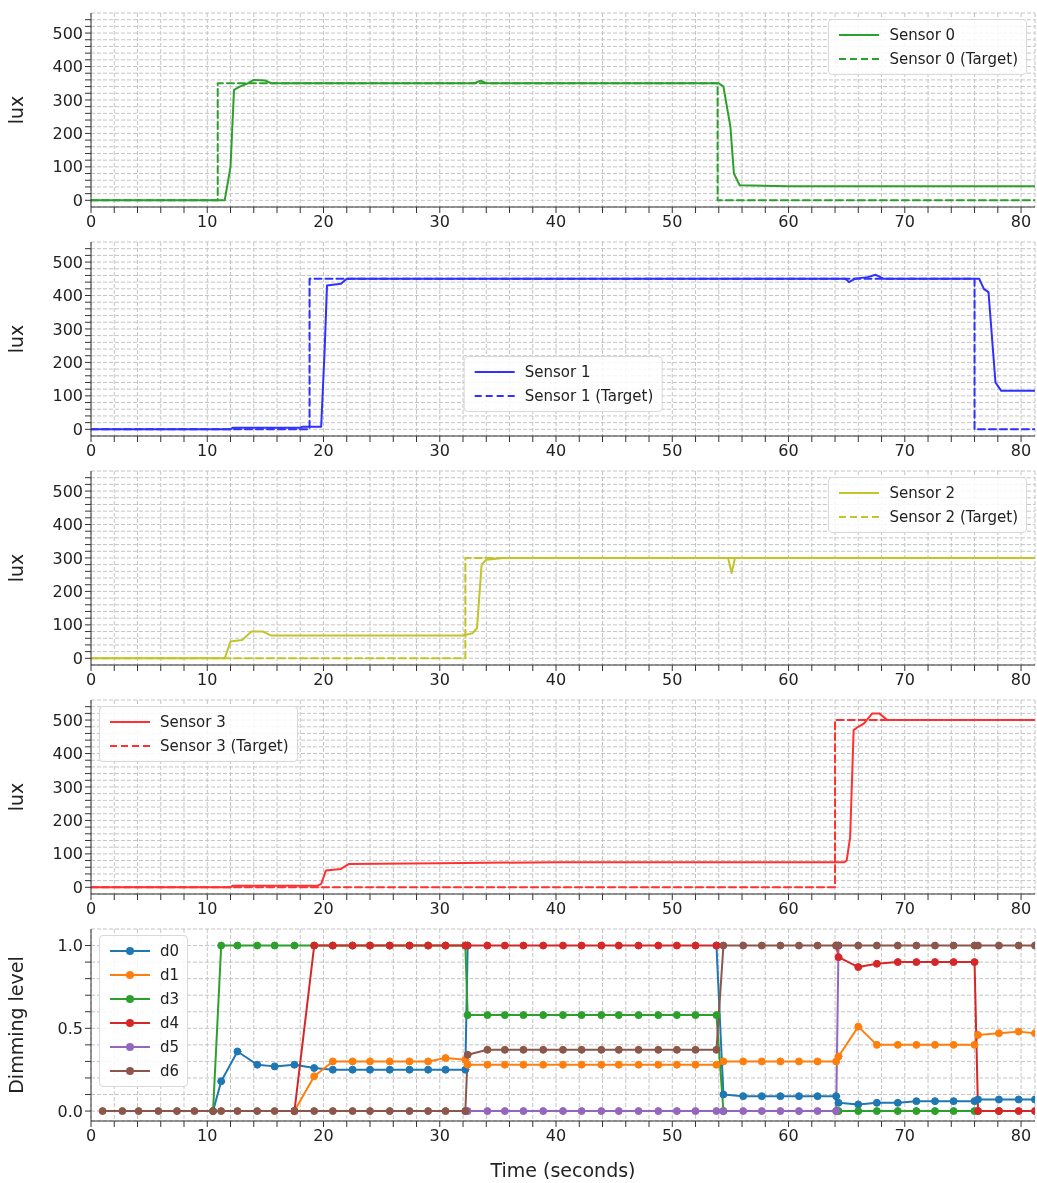  What do you see at coordinates (170, 1023) in the screenshot?
I see `legend-label: d4` at bounding box center [170, 1023].